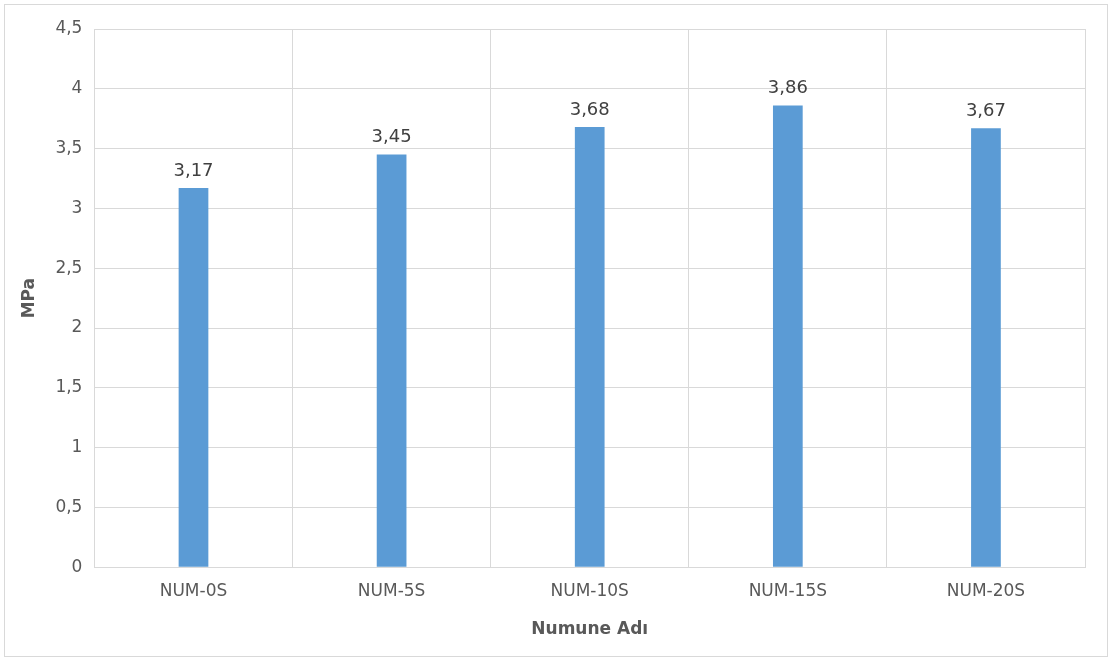  I want to click on x-tick-label: NUM-5S, so click(391, 589).